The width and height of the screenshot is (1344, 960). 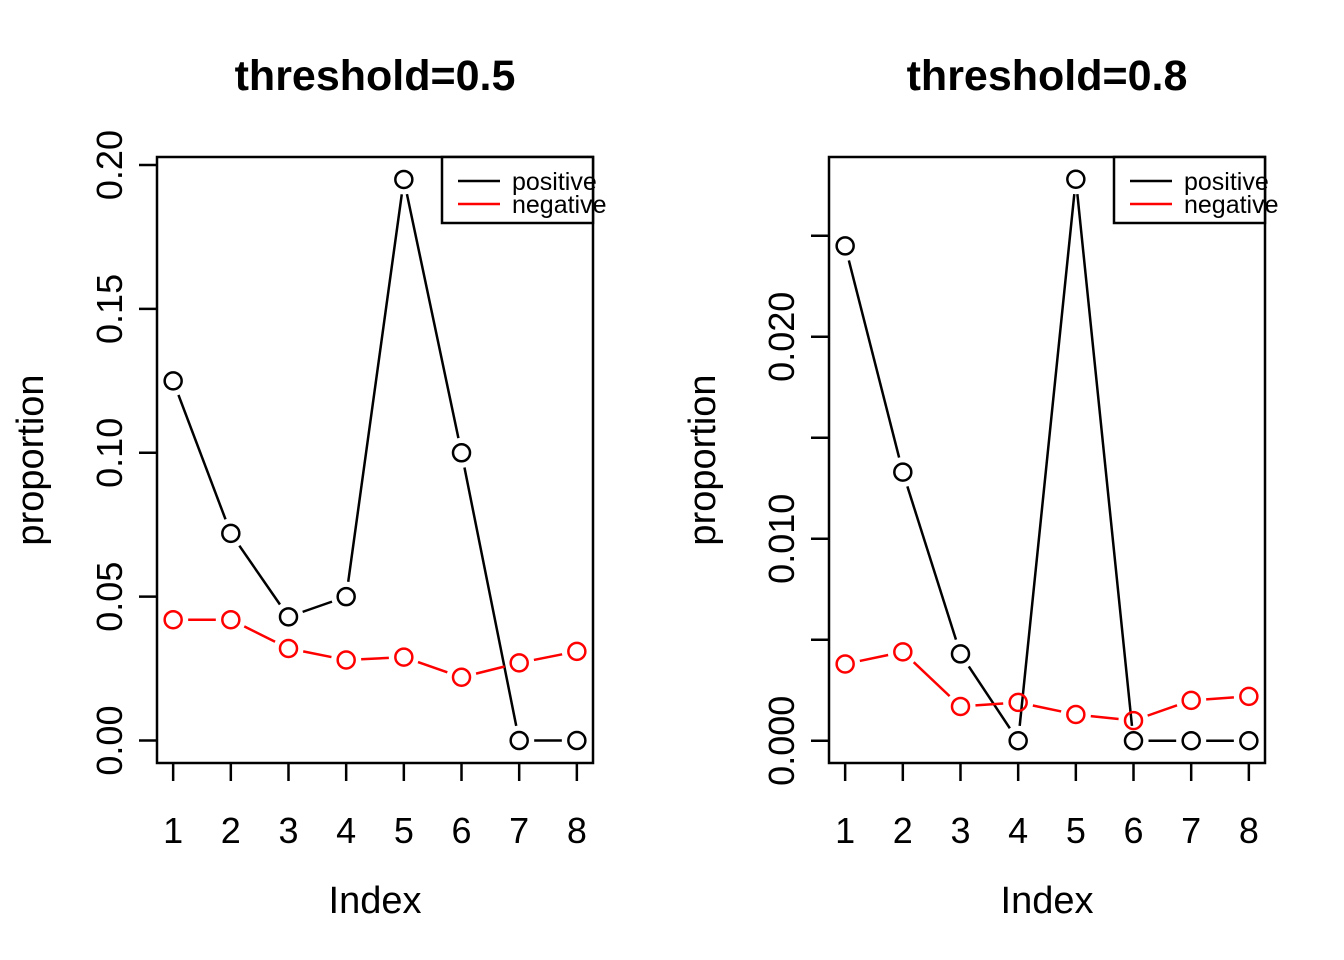 I want to click on y-tick-label: 0.15, so click(x=109, y=309).